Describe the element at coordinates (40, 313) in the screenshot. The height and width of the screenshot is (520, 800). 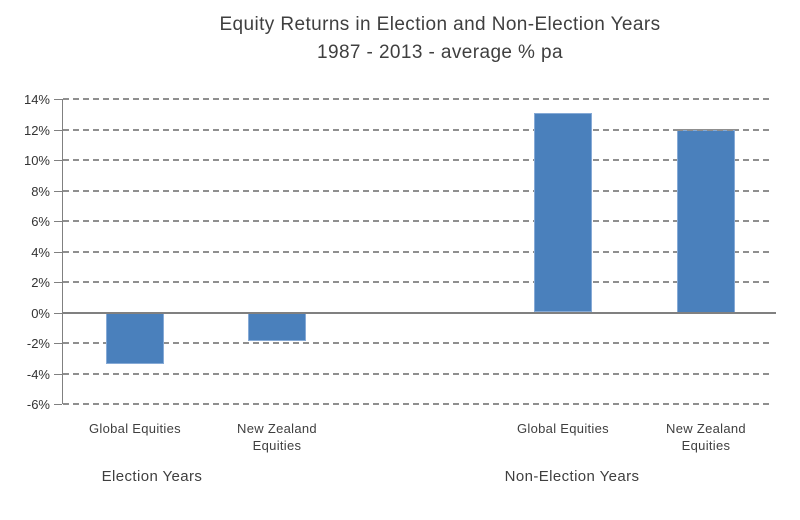
I see `y-tick-label: 0%` at that location.